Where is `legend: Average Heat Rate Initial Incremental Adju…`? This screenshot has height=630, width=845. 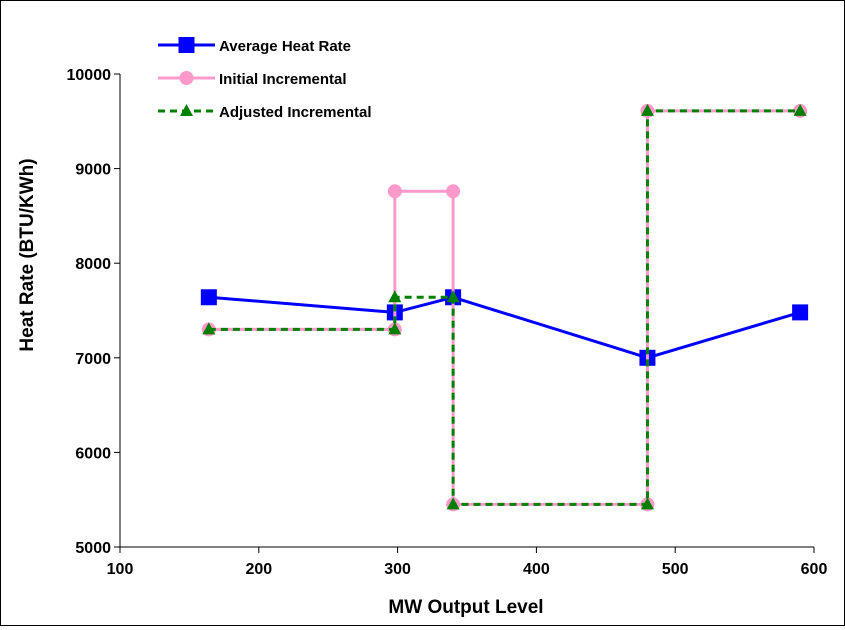 legend: Average Heat Rate Initial Incremental Adju… is located at coordinates (265, 79).